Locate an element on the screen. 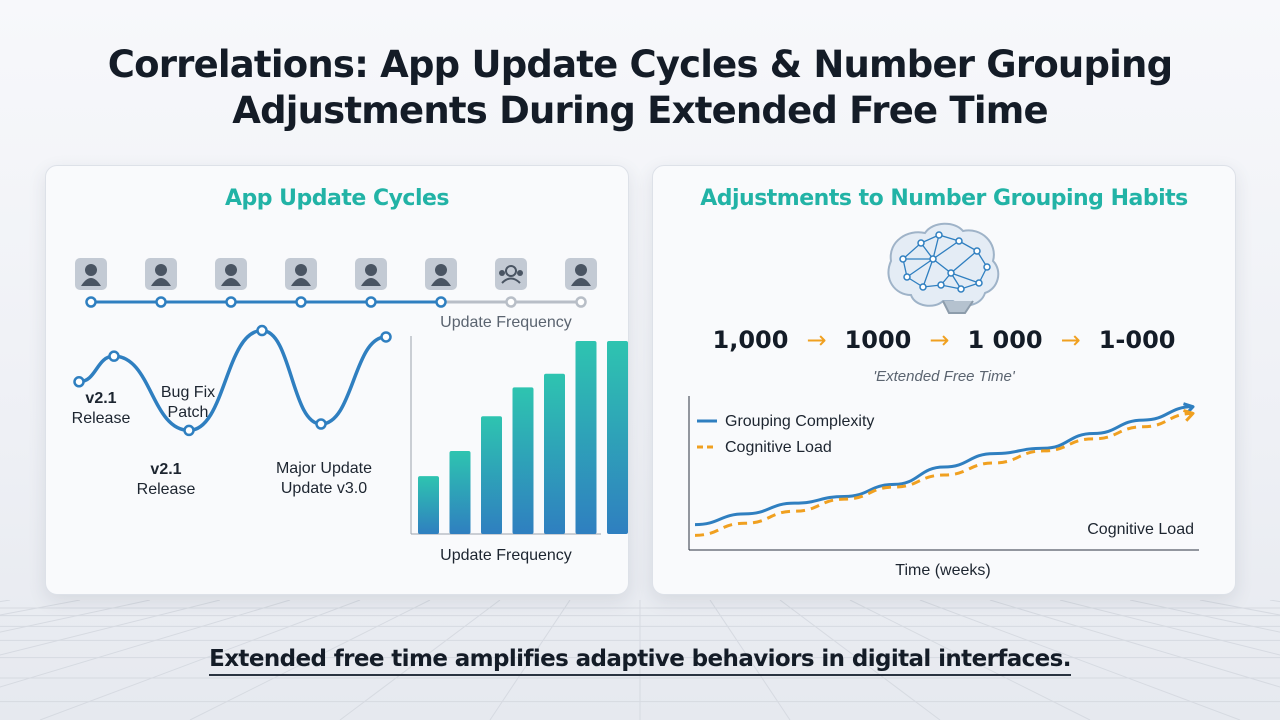 Image resolution: width=1280 pixels, height=720 pixels. trend-chart-axes is located at coordinates (943, 473).